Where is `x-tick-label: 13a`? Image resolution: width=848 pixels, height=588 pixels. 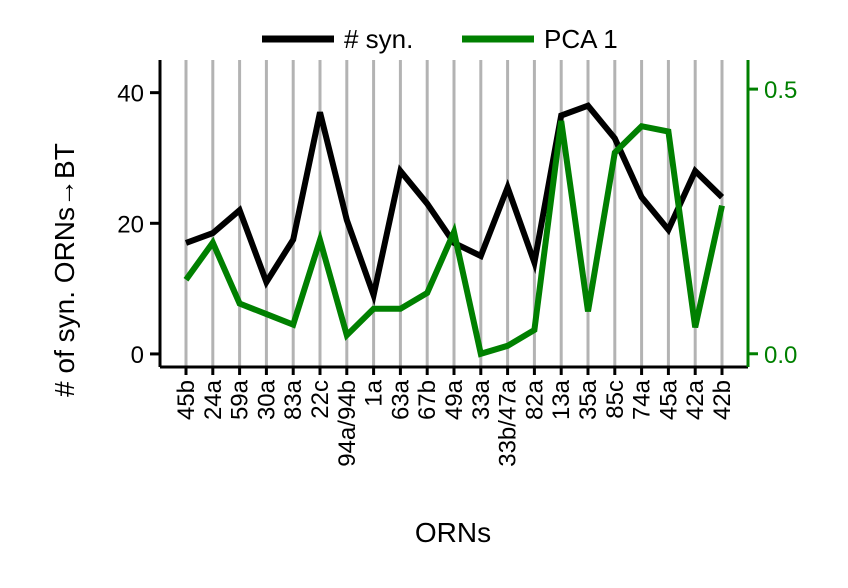
x-tick-label: 13a is located at coordinates (561, 399).